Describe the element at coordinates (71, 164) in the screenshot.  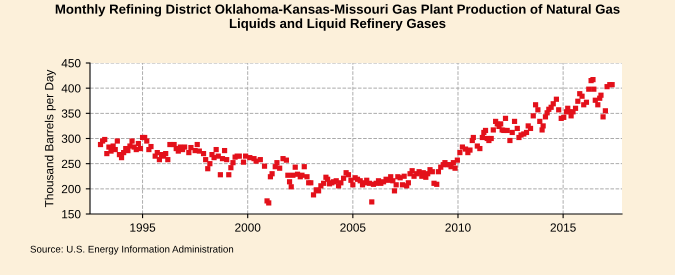
I see `y-tick-label: 250` at that location.